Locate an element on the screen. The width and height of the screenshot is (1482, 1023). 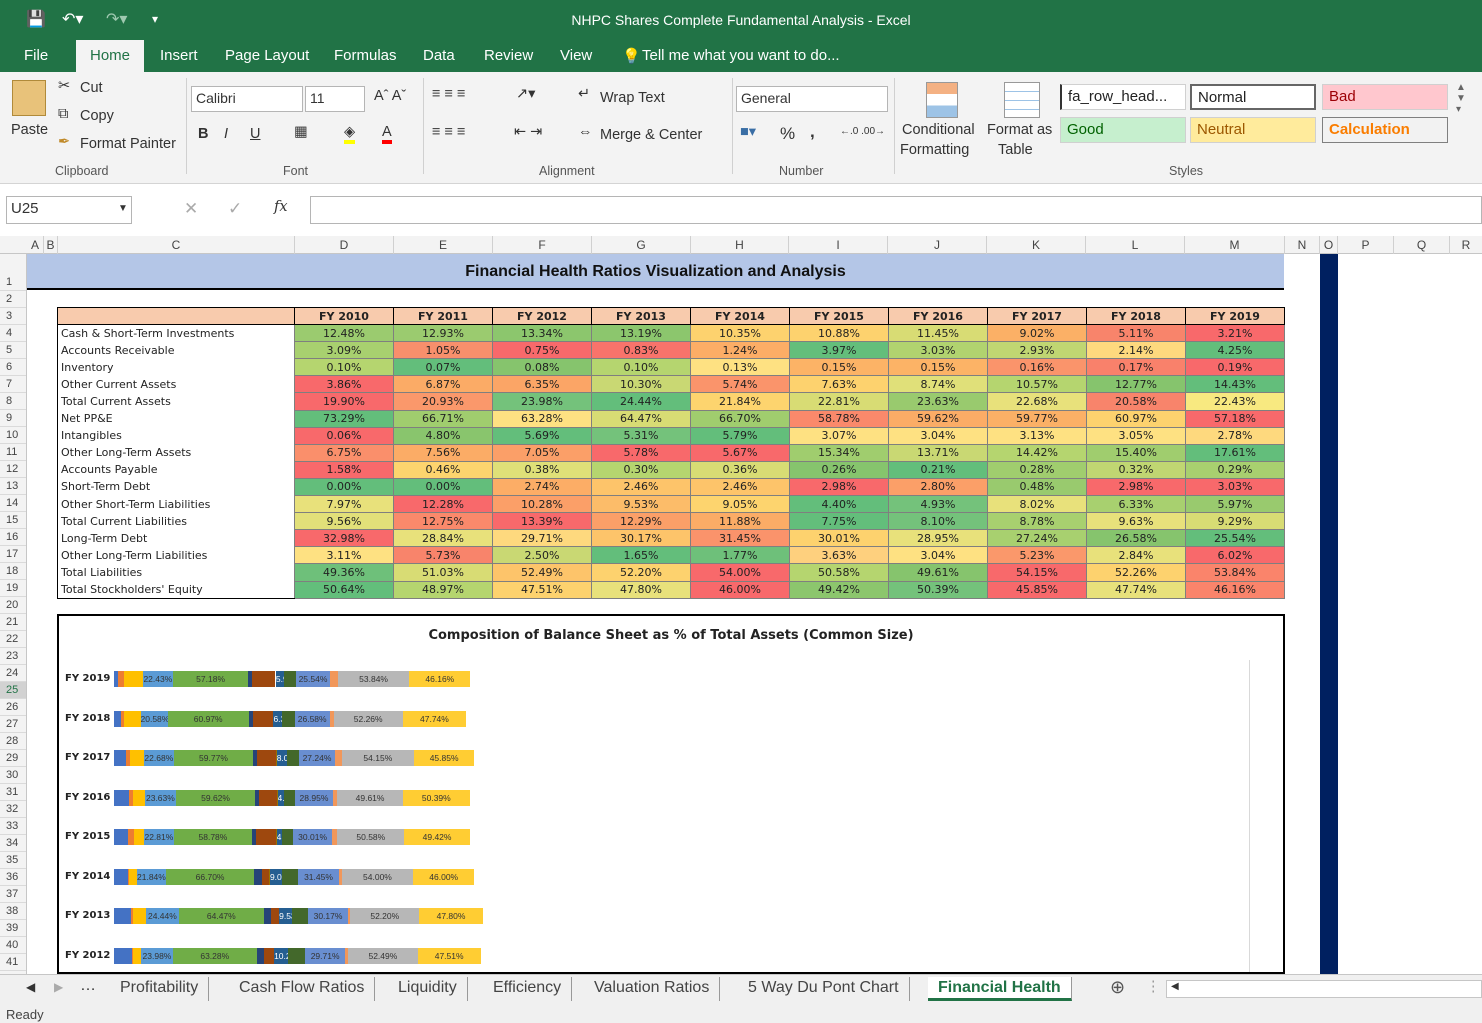
row-label: Short-Term Debt is located at coordinates (176, 487).